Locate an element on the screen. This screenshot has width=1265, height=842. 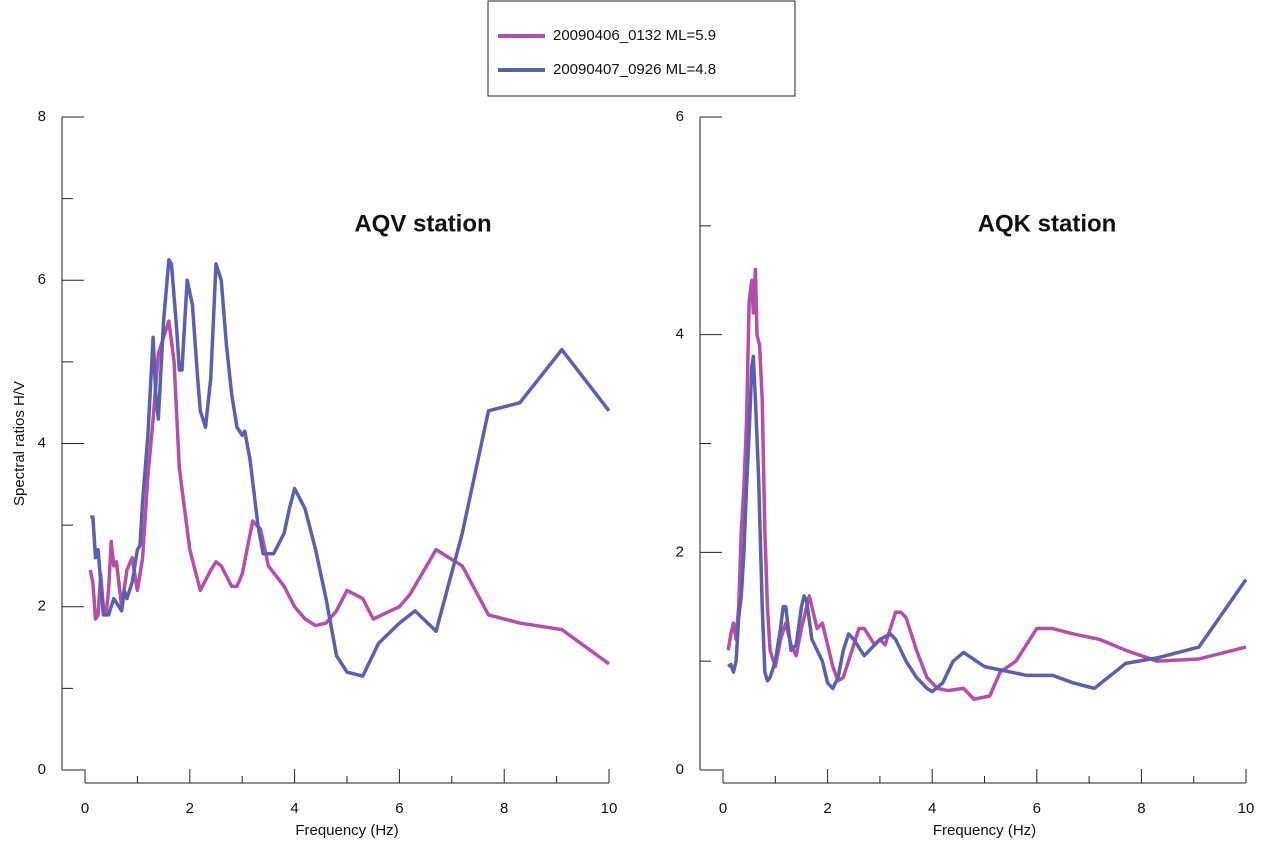
legend-label: 20090407_0926 ML=4.8 is located at coordinates (634, 69).